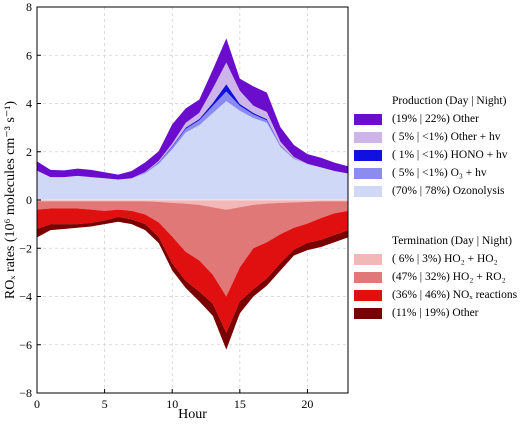 This screenshot has height=424, width=529. I want to click on production-legend-label: ( 1% | <1%) HONO + hv, so click(450, 155).